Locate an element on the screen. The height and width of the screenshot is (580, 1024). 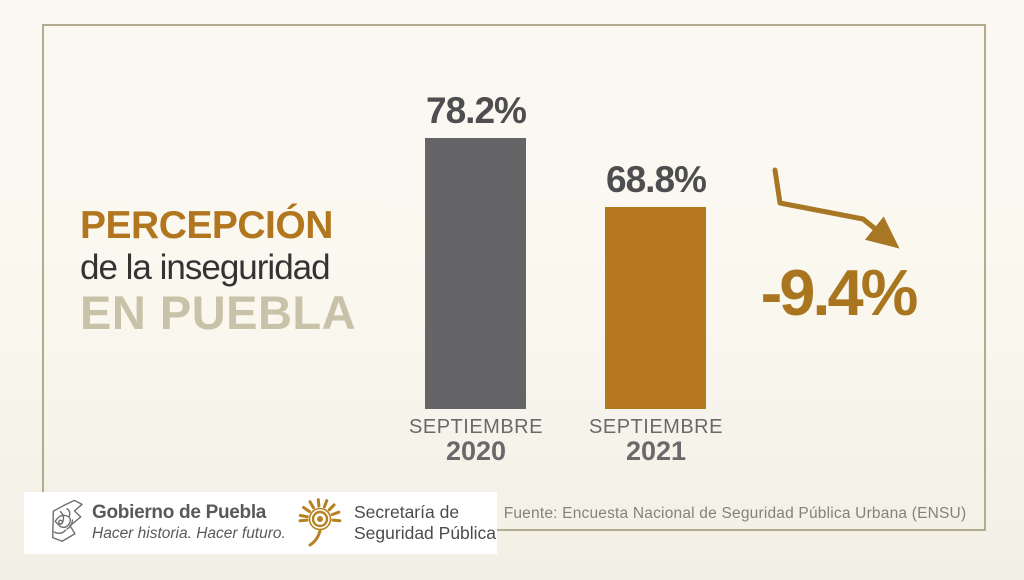
chart-title: PERCEPCIÓN de la inseguridad EN PUEBLA is located at coordinates (218, 270).